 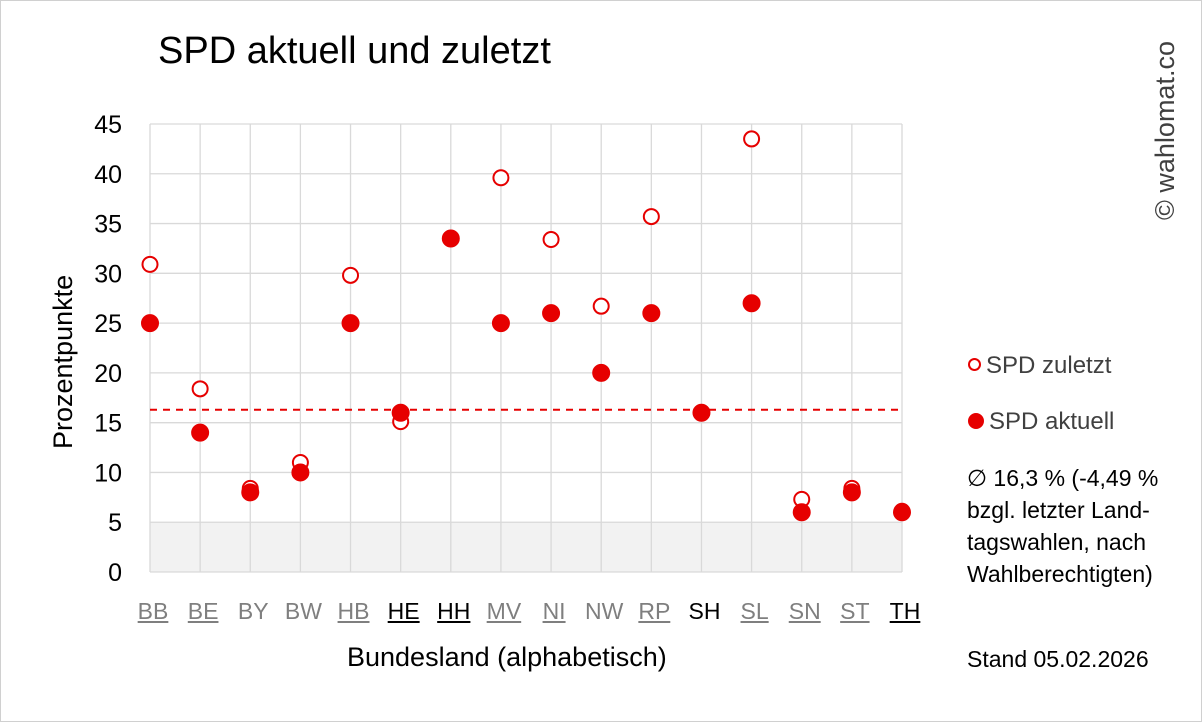 What do you see at coordinates (905, 611) in the screenshot?
I see `x-tick-label-th: TH` at bounding box center [905, 611].